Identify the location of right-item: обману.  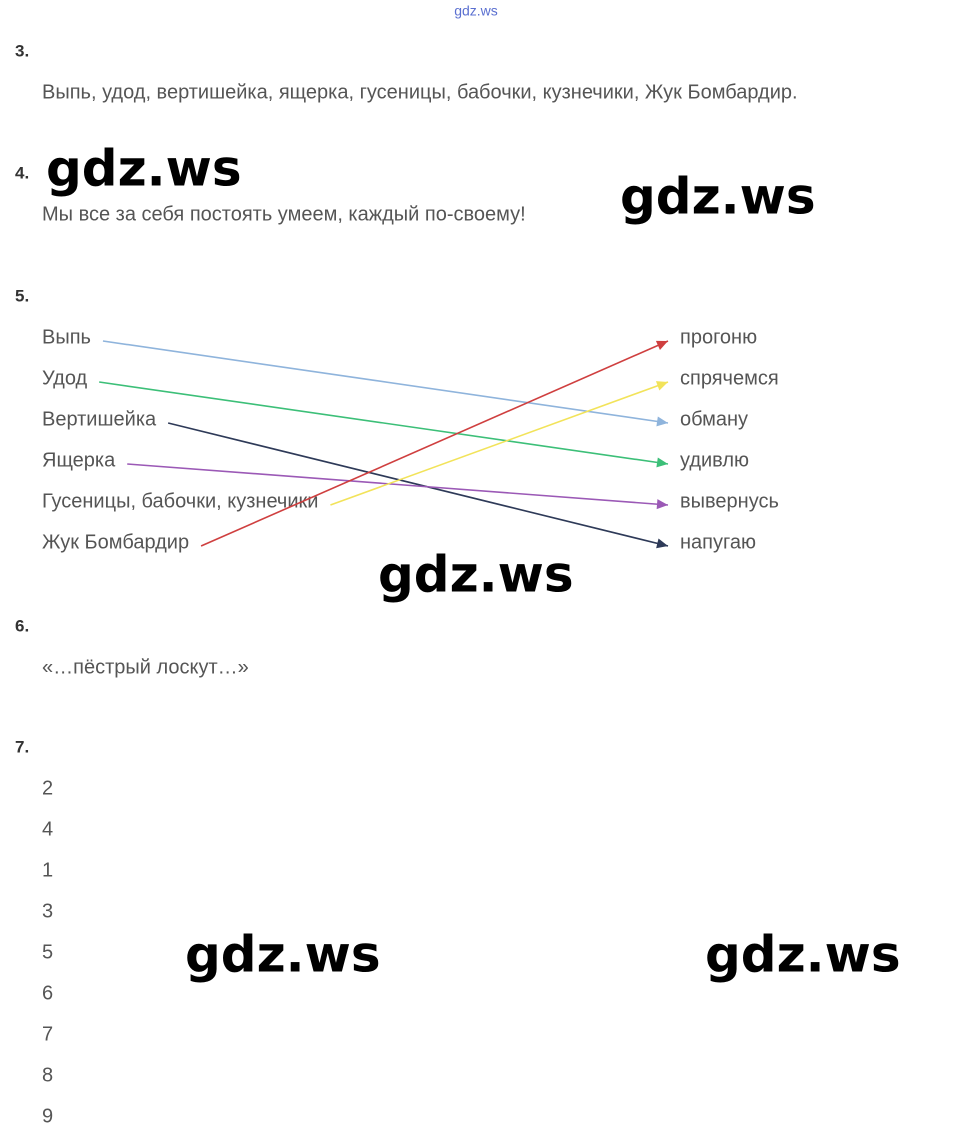
(714, 419).